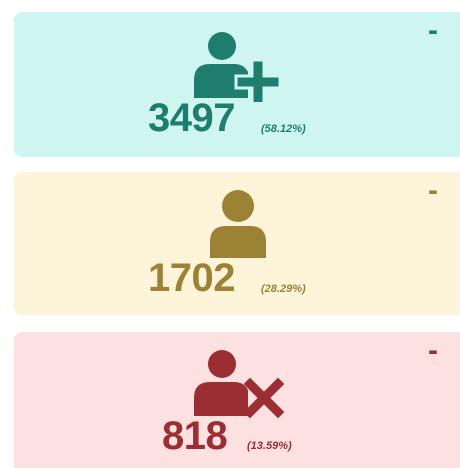 Image resolution: width=460 pixels, height=468 pixels. I want to click on percentage: (28.29%), so click(283, 289).